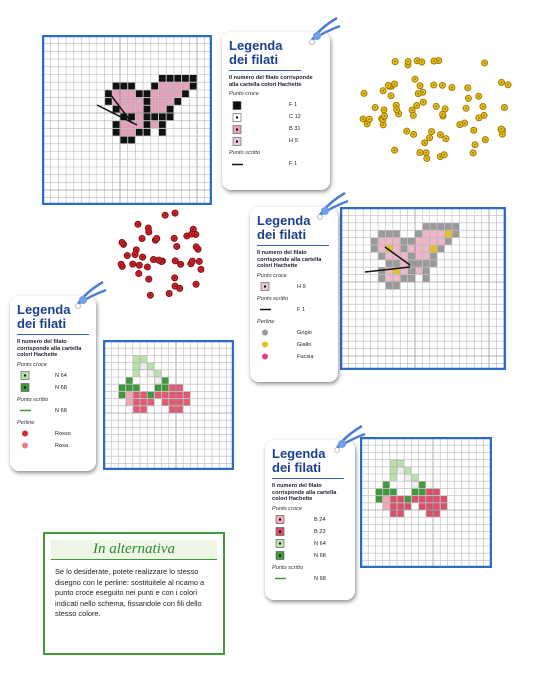 Image resolution: width=533 pixels, height=690 pixels. I want to click on legend-row: Rosso, so click(53, 434).